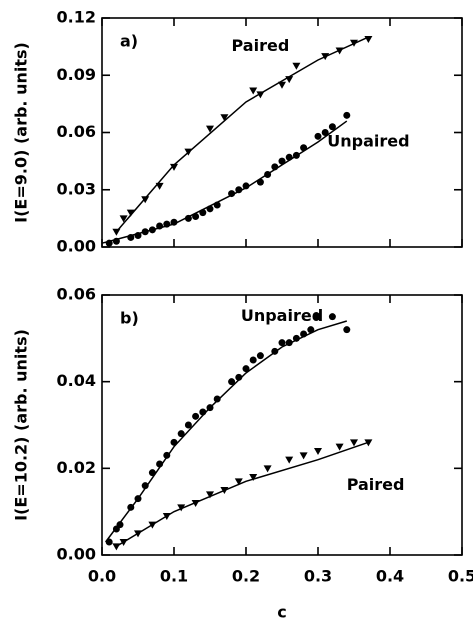  What do you see at coordinates (76, 188) in the screenshot?
I see `y-tick-label: 0.03` at bounding box center [76, 188].